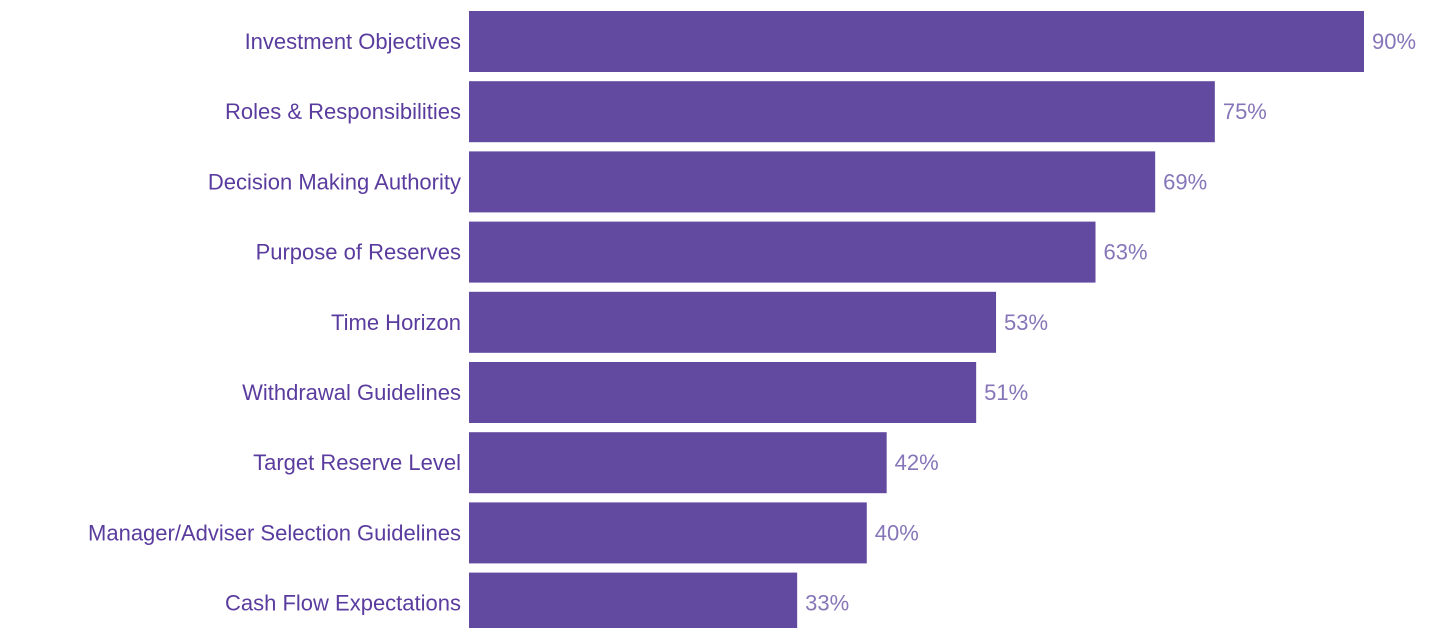 The height and width of the screenshot is (633, 1438). What do you see at coordinates (1185, 181) in the screenshot?
I see `value-label: 69%` at bounding box center [1185, 181].